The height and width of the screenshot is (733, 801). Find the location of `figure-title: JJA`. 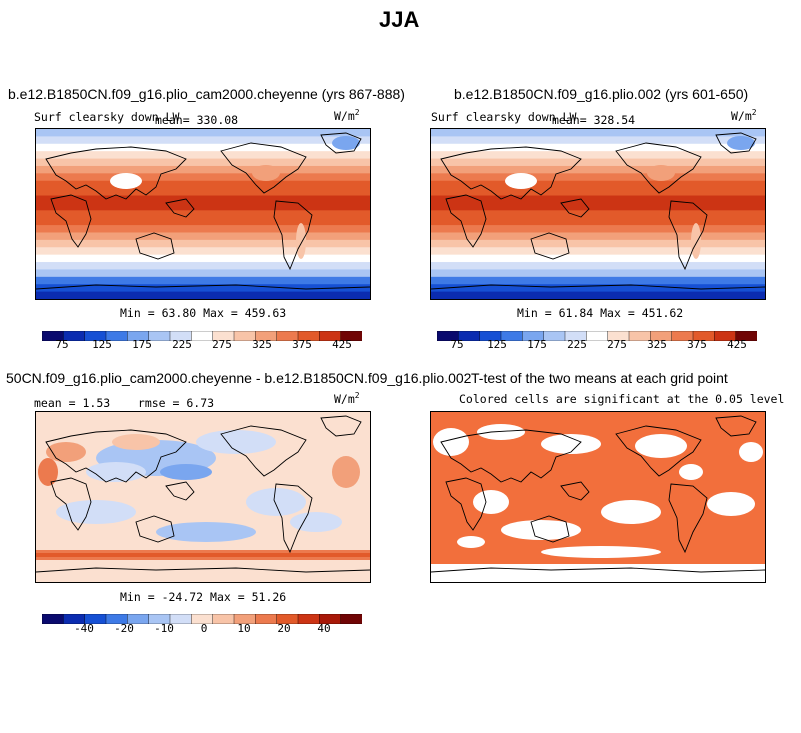

figure-title: JJA is located at coordinates (399, 19).